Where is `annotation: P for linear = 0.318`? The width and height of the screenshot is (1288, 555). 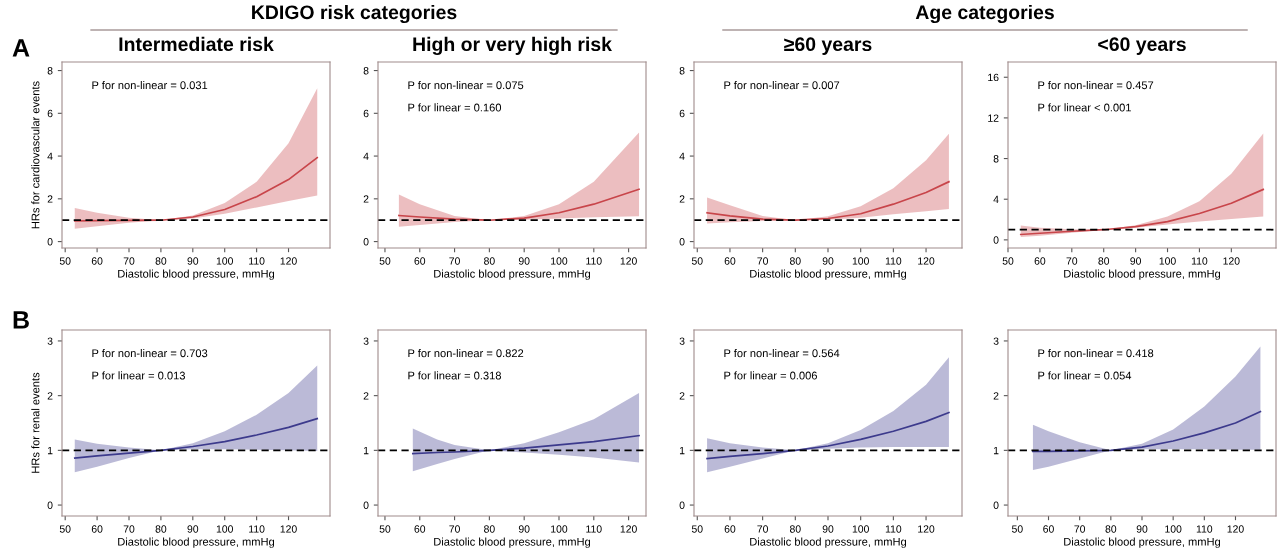 annotation: P for linear = 0.318 is located at coordinates (454, 375).